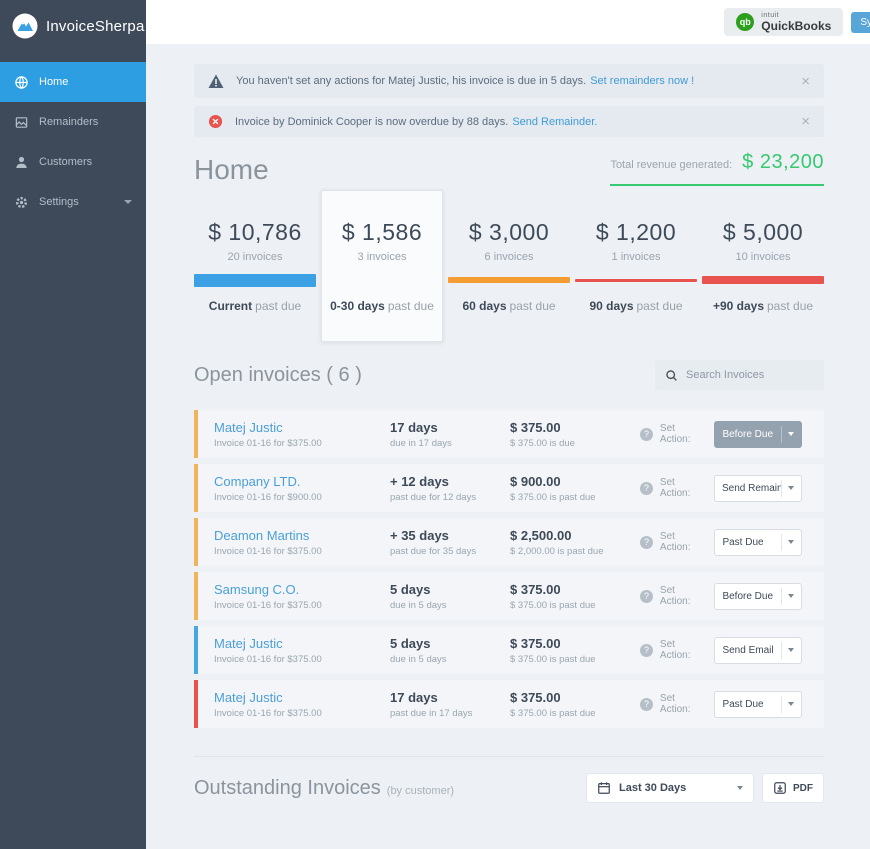  What do you see at coordinates (803, 788) in the screenshot?
I see `pdf-button-label: PDF` at bounding box center [803, 788].